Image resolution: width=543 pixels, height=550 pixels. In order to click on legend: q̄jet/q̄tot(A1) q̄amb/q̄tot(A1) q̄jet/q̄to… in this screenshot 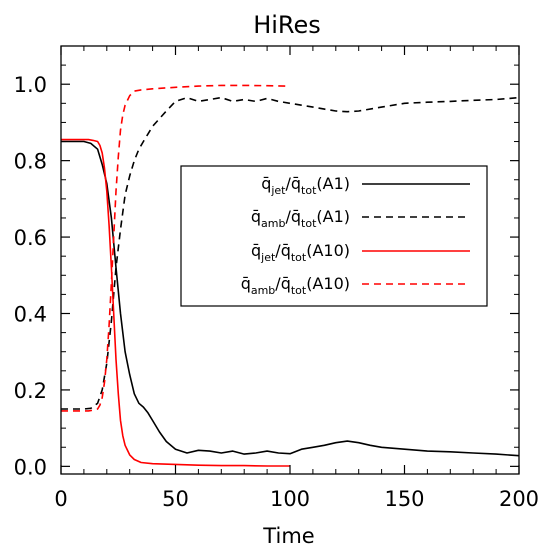, I will do `click(334, 236)`.